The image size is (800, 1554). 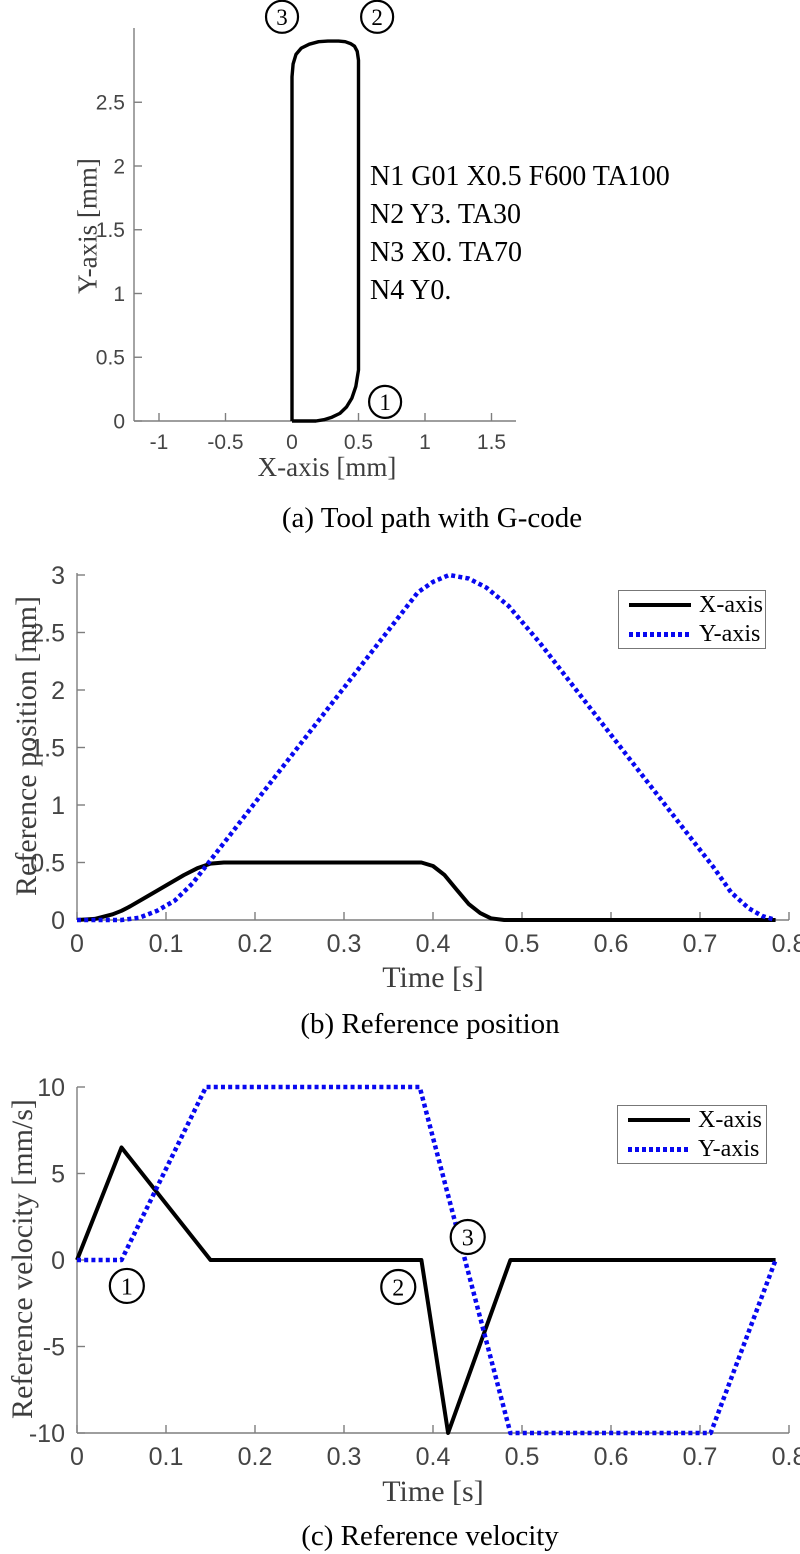 I want to click on panel-b-legend: X-axis Y-axis, so click(x=692, y=619).